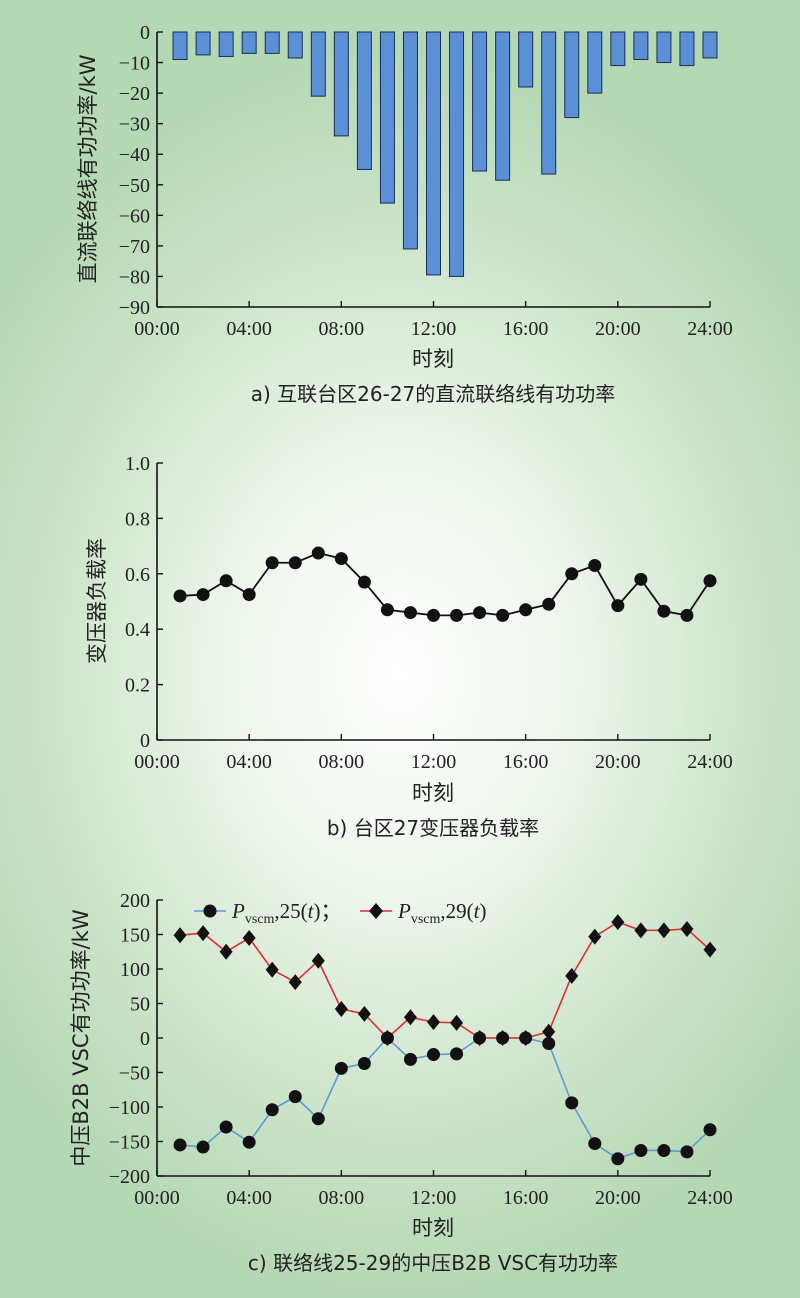 The image size is (800, 1298). I want to click on chart-a-y-ticks: 0 −10 −20 −30 −40 −50 −60 −70 −80 −90, so click(141, 170).